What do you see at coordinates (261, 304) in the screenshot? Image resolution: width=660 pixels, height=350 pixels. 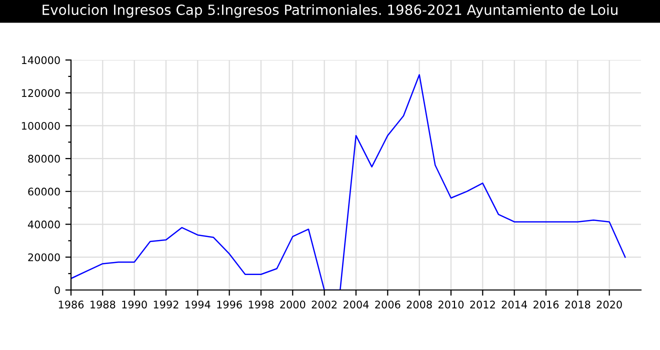 I see `x-tick-label: 1998` at bounding box center [261, 304].